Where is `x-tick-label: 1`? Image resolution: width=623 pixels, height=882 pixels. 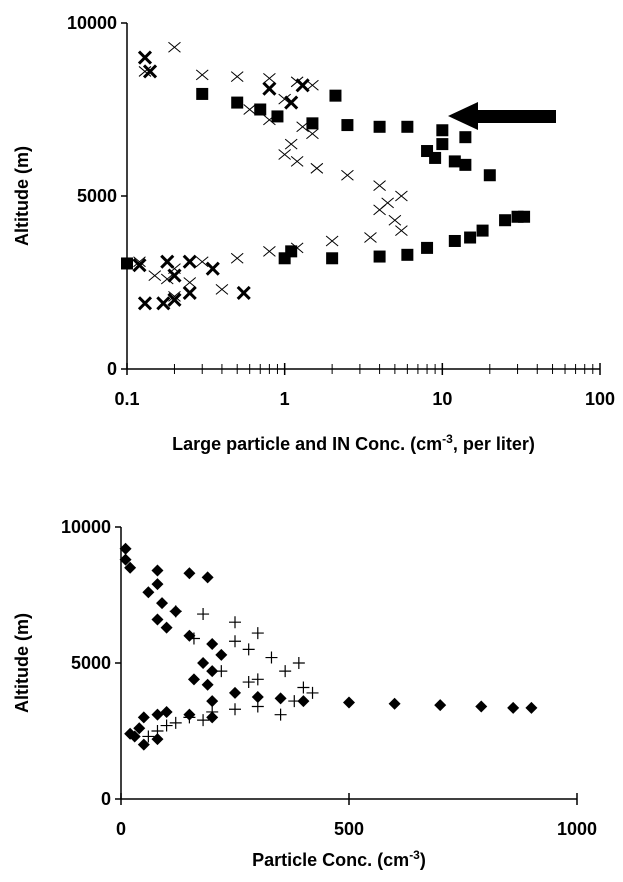 x-tick-label: 1 is located at coordinates (285, 399).